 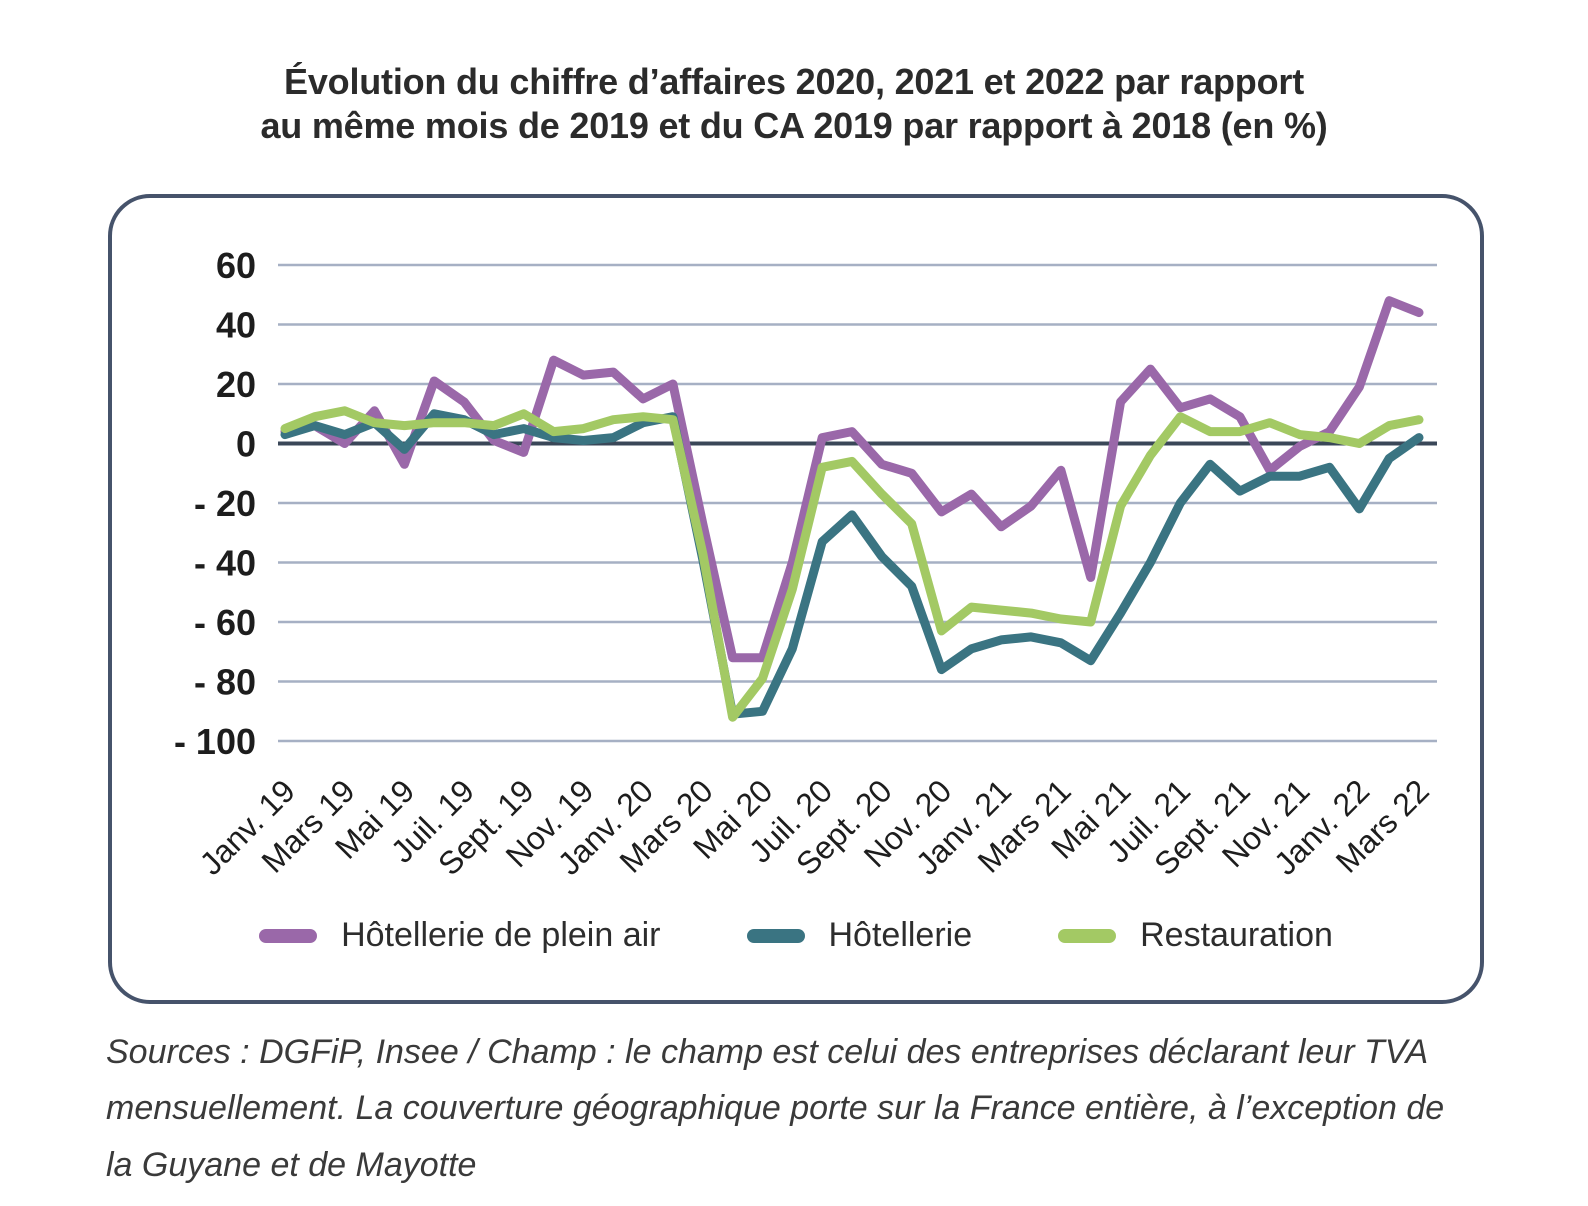 I want to click on legend-swatch-hotellerie, so click(x=775, y=935).